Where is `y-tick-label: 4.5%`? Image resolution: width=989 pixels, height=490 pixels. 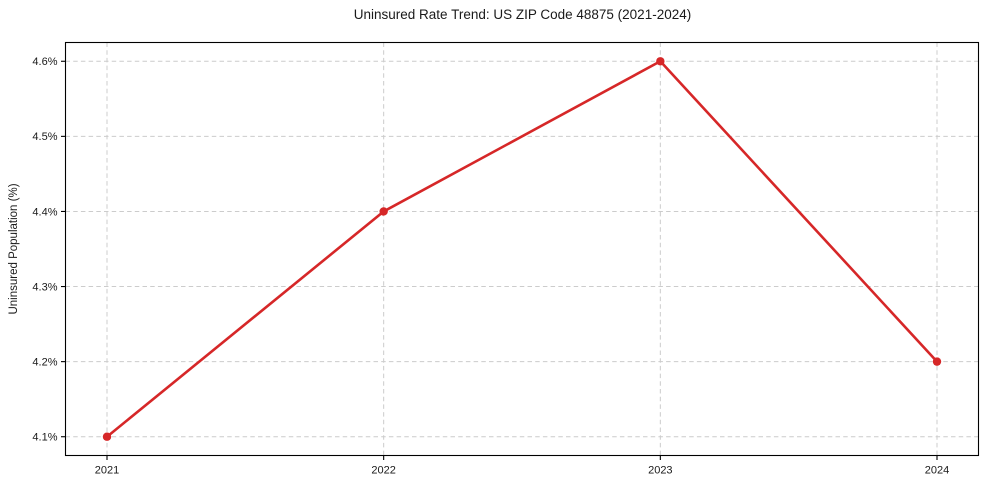
y-tick-label: 4.5% is located at coordinates (44, 137).